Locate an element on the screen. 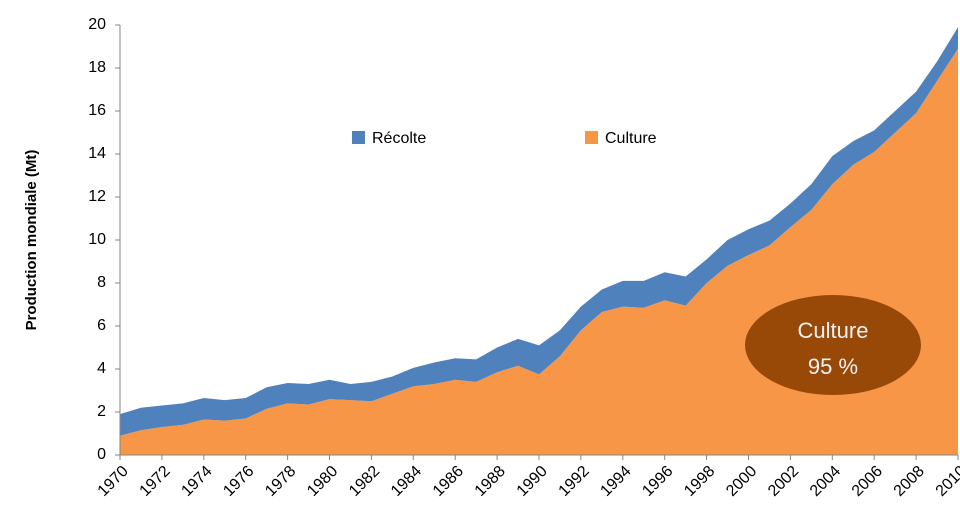  x-tick-label: 2004 is located at coordinates (825, 481).